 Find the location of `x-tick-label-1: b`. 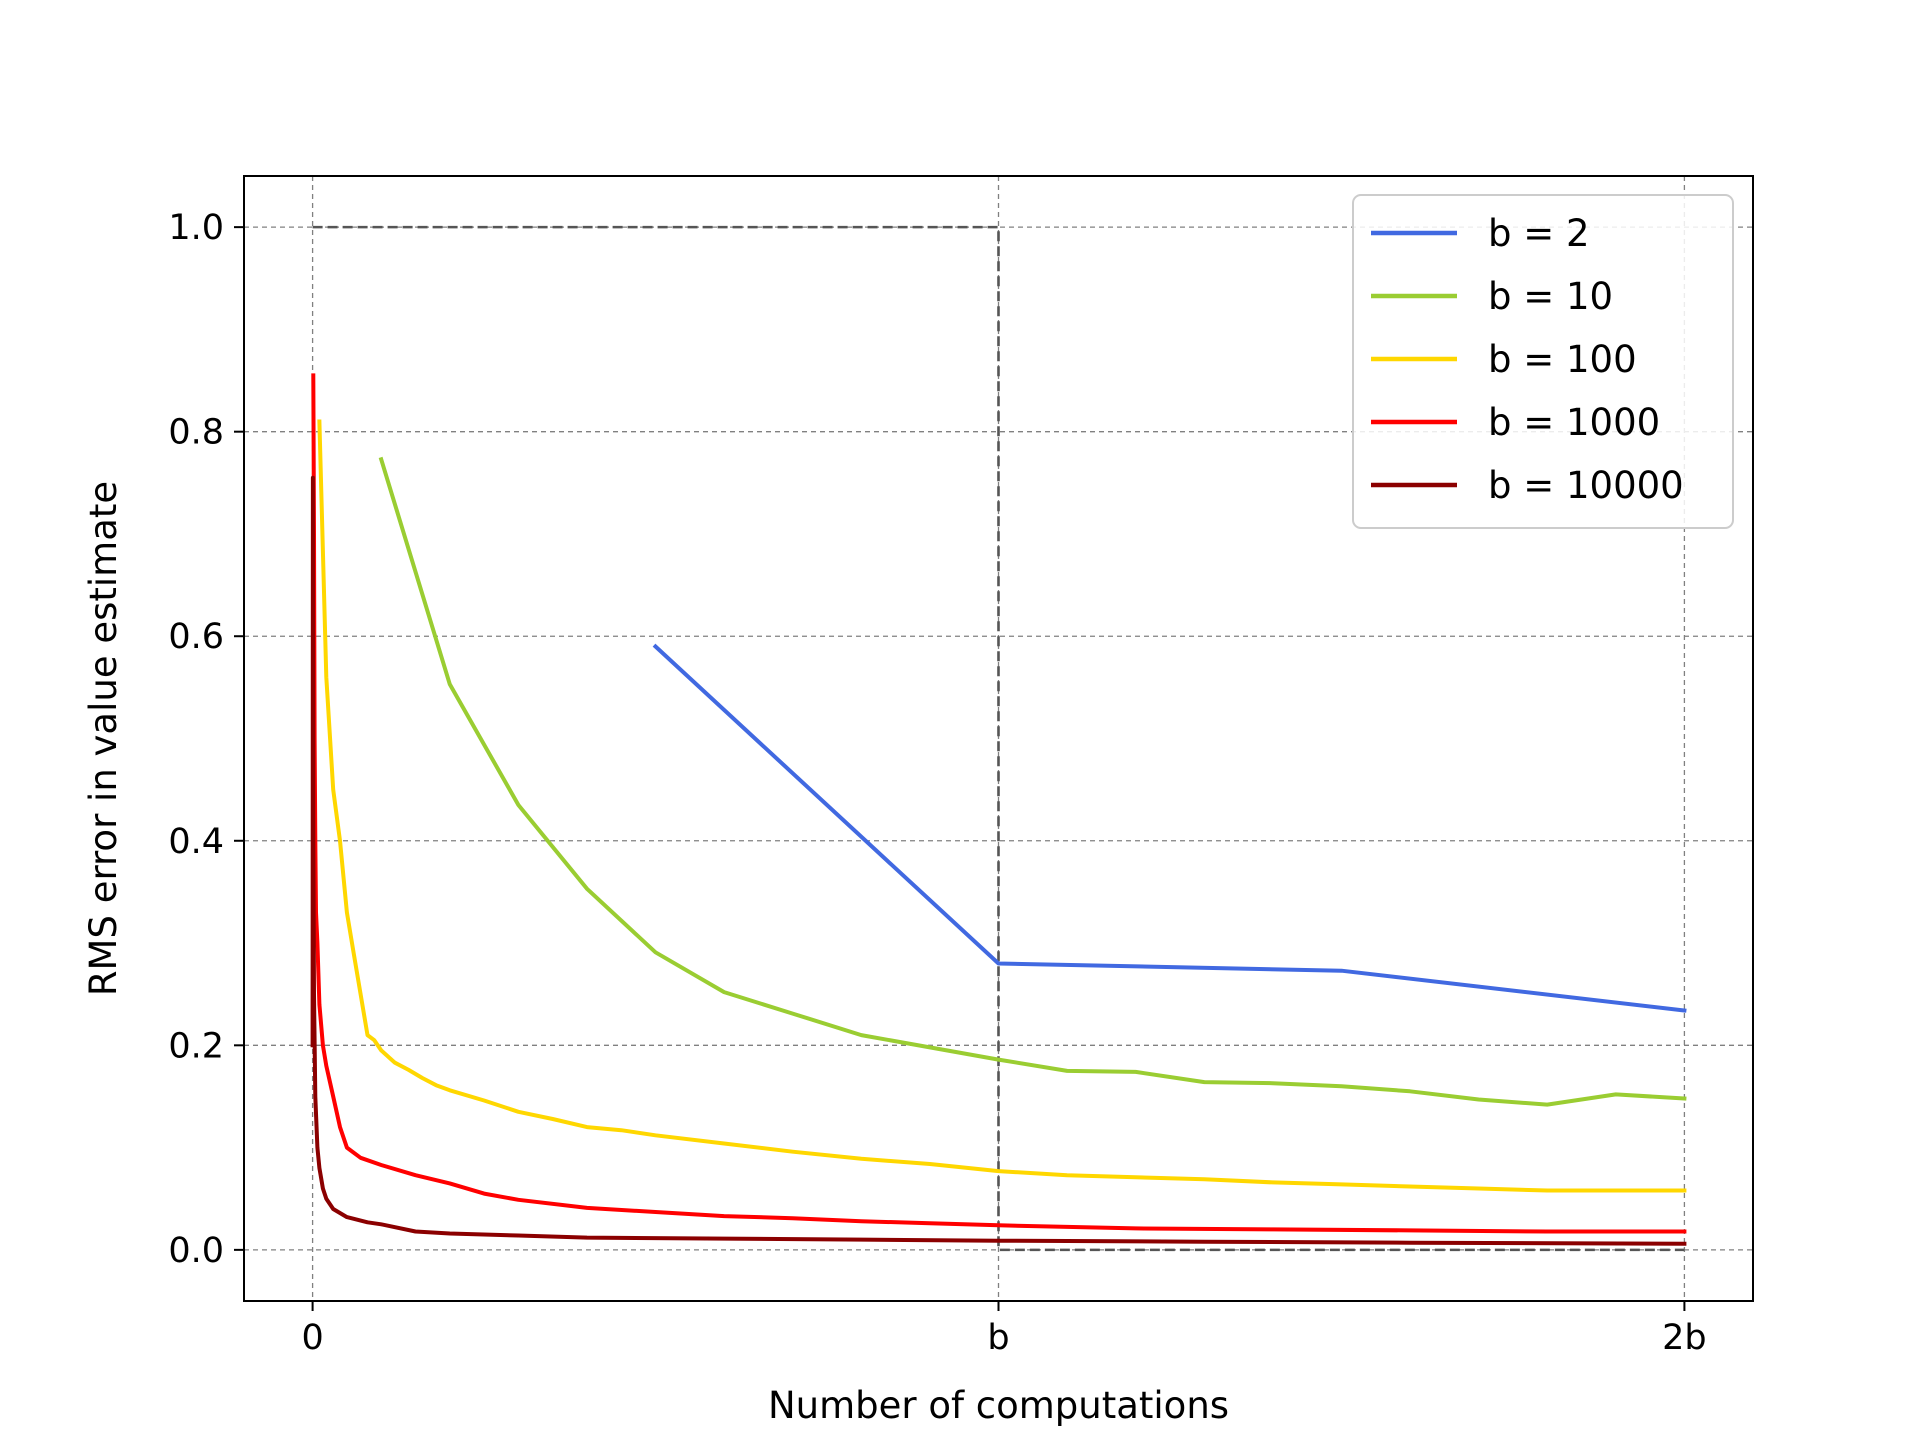

x-tick-label-1: b is located at coordinates (998, 1338).